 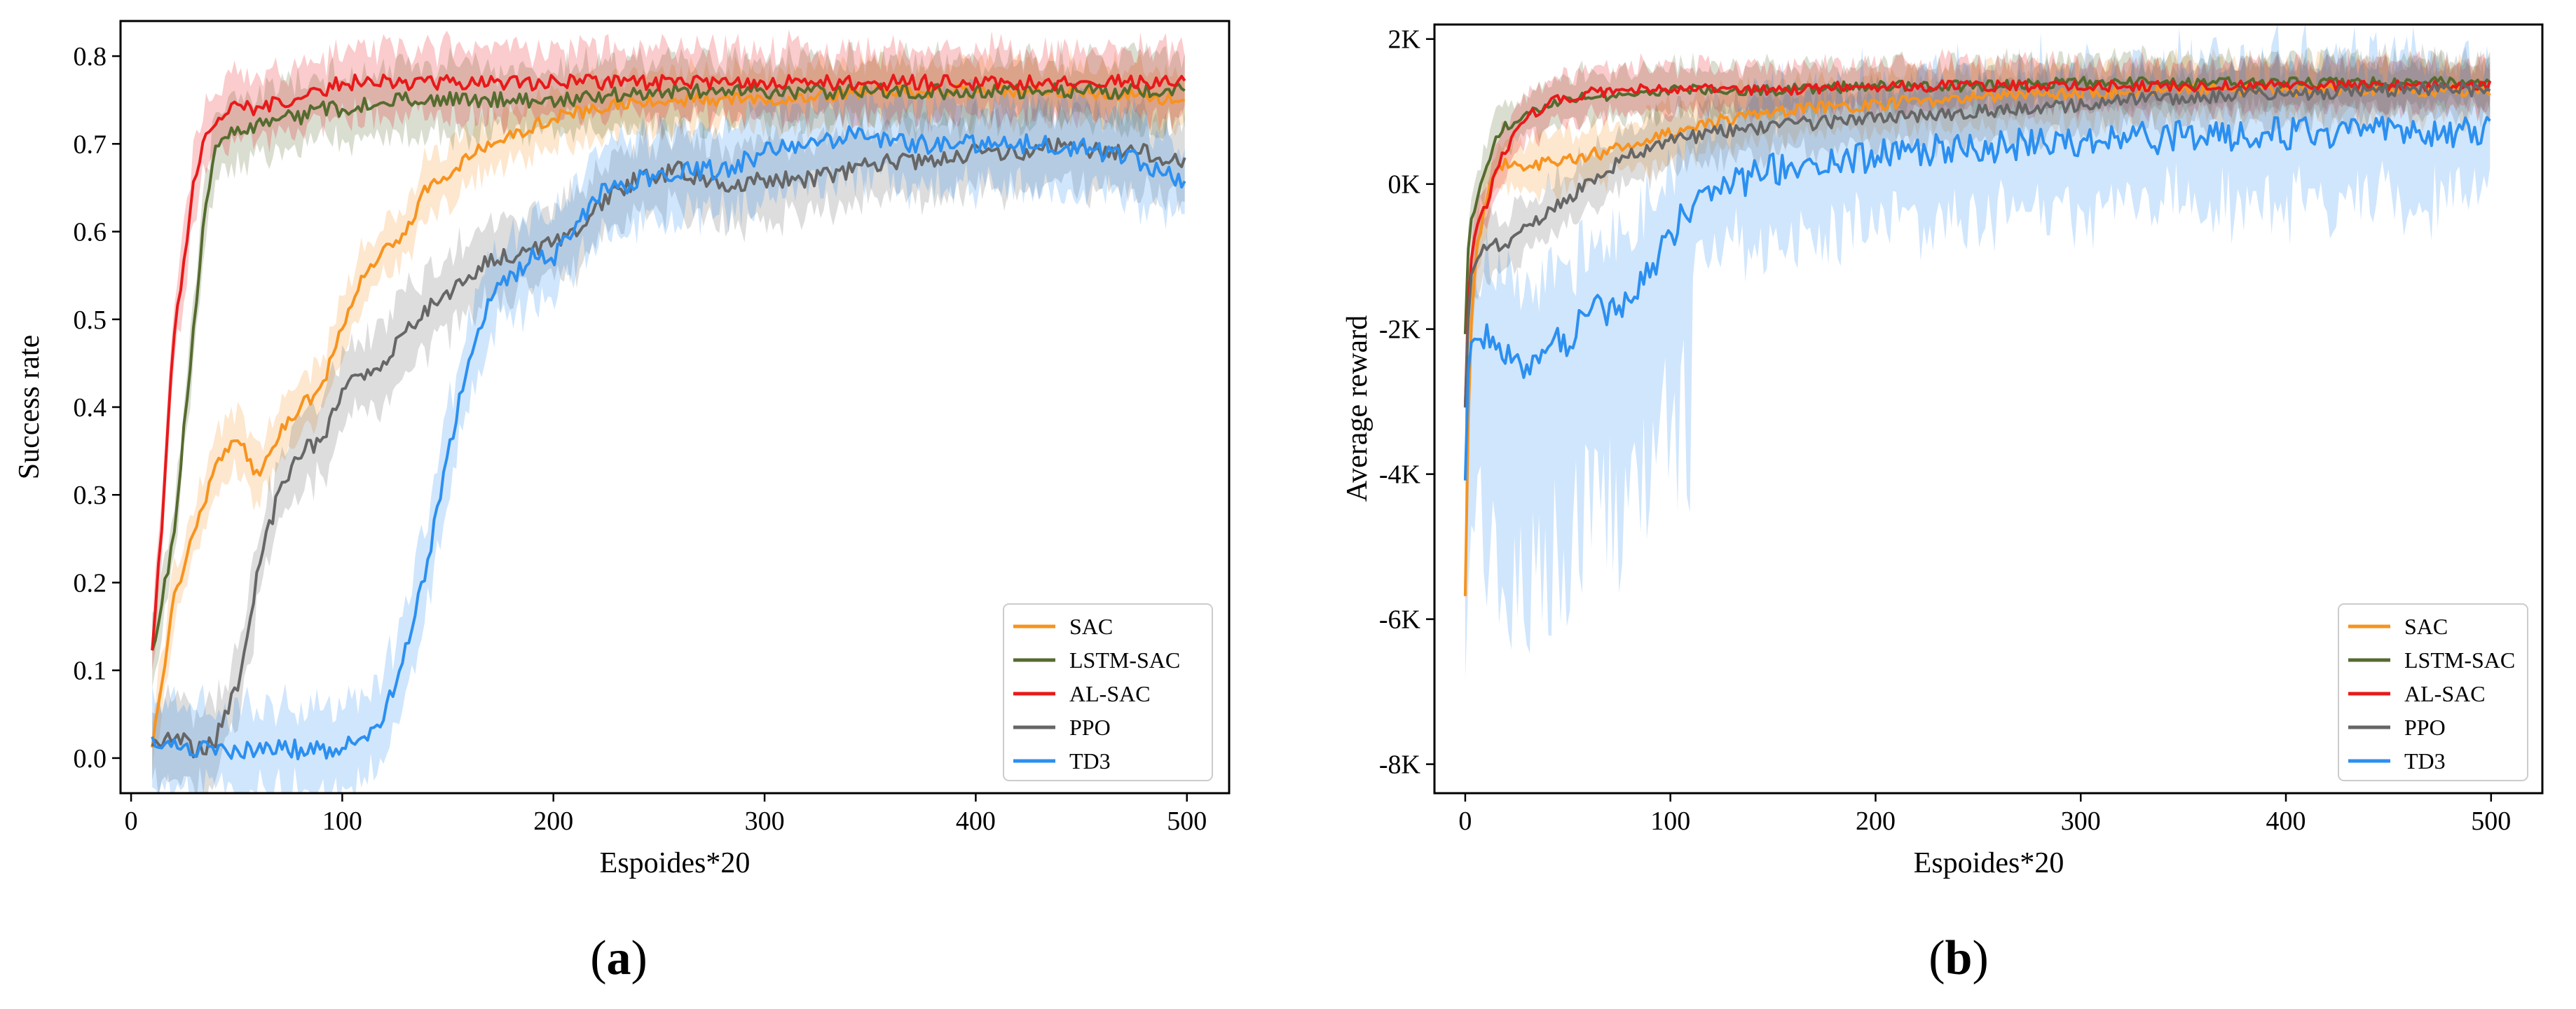 What do you see at coordinates (29, 407) in the screenshot?
I see `y-axis-label: Success rate` at bounding box center [29, 407].